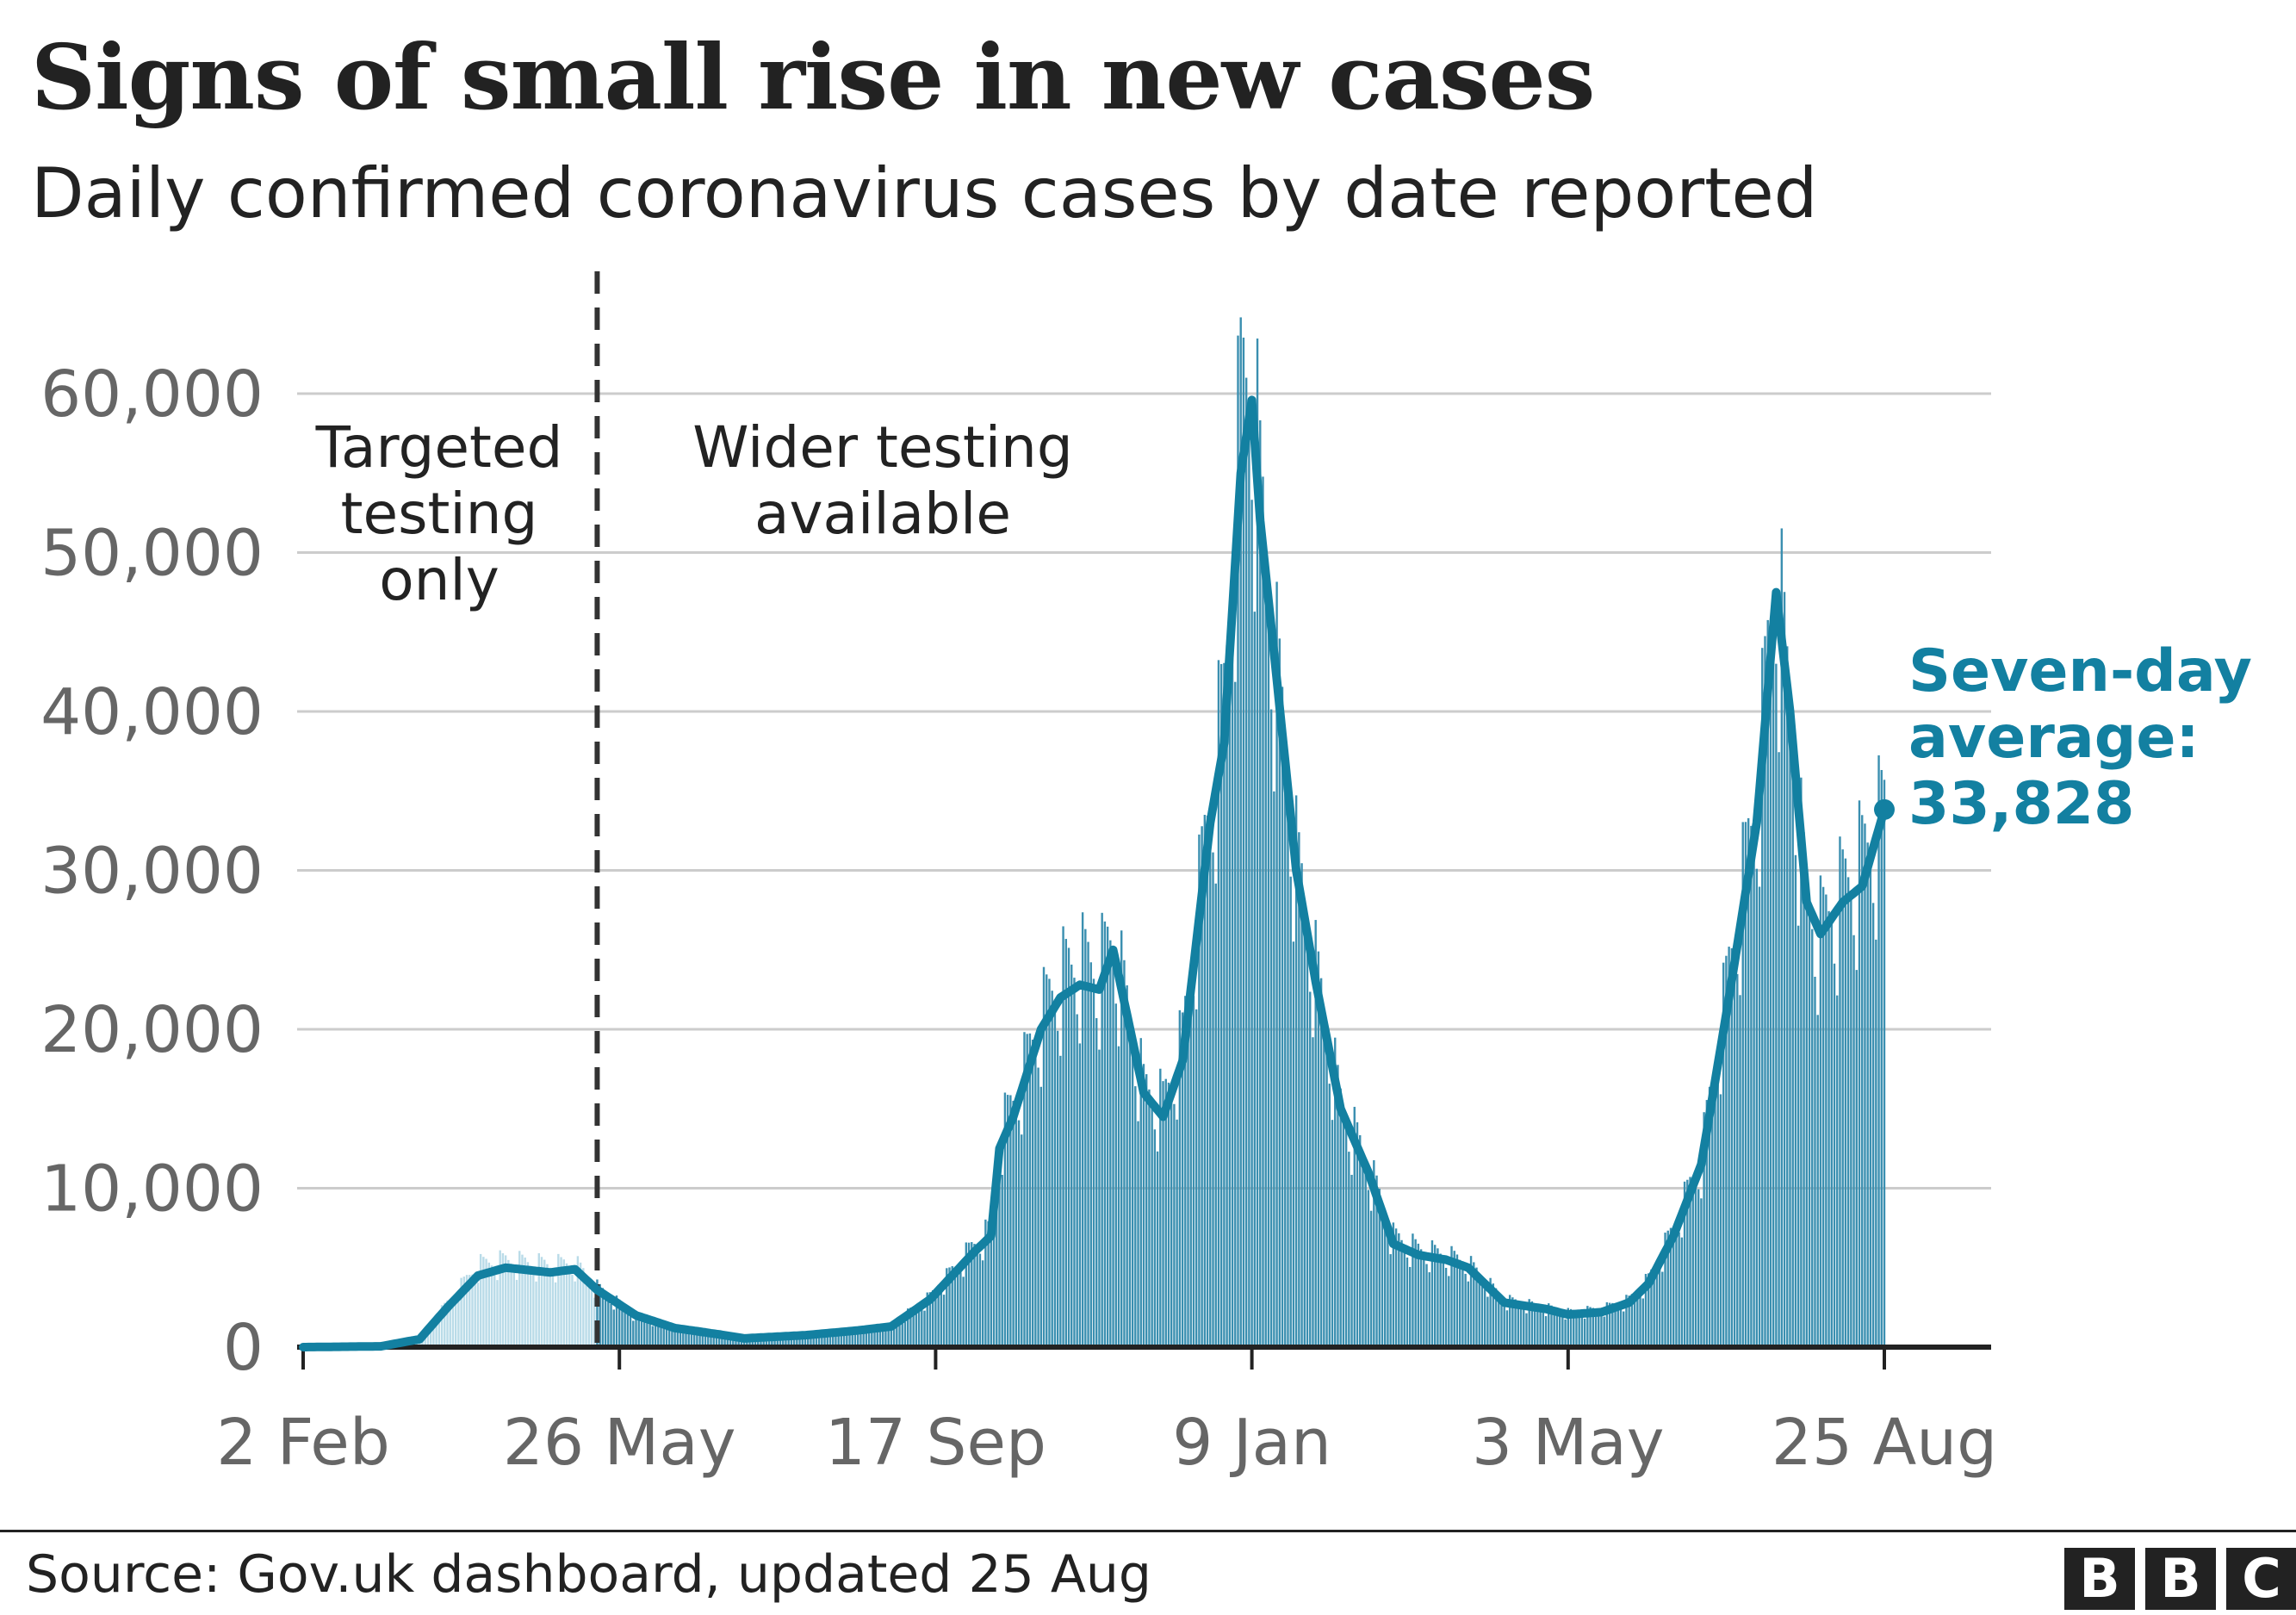 Image resolution: width=2296 pixels, height=1615 pixels. Describe the element at coordinates (152, 1030) in the screenshot. I see `y-tick-label: 20,000` at that location.